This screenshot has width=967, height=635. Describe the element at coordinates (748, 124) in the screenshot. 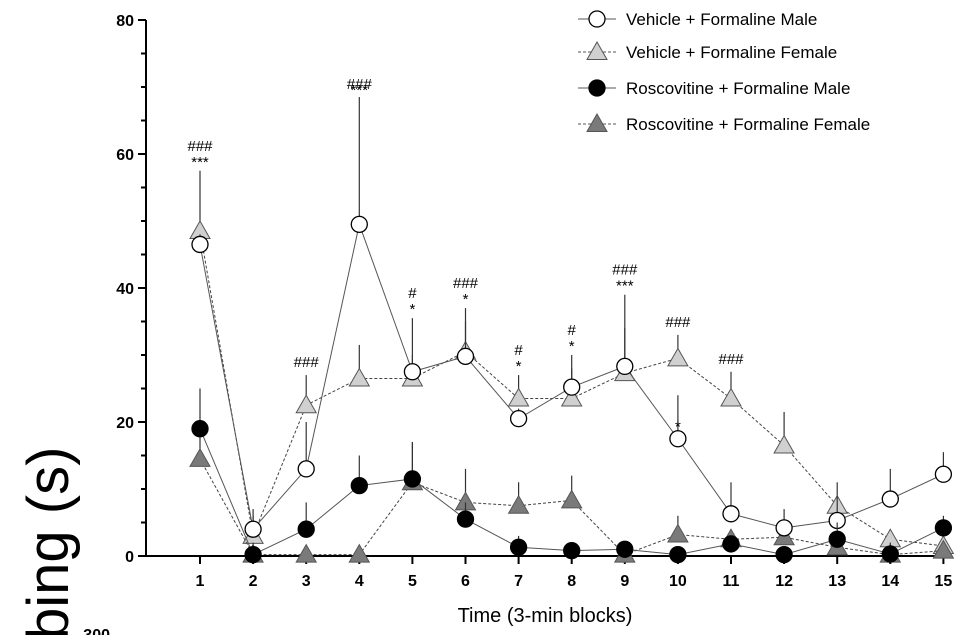

I see `legend-label: Roscovitine + Formaline Female` at that location.